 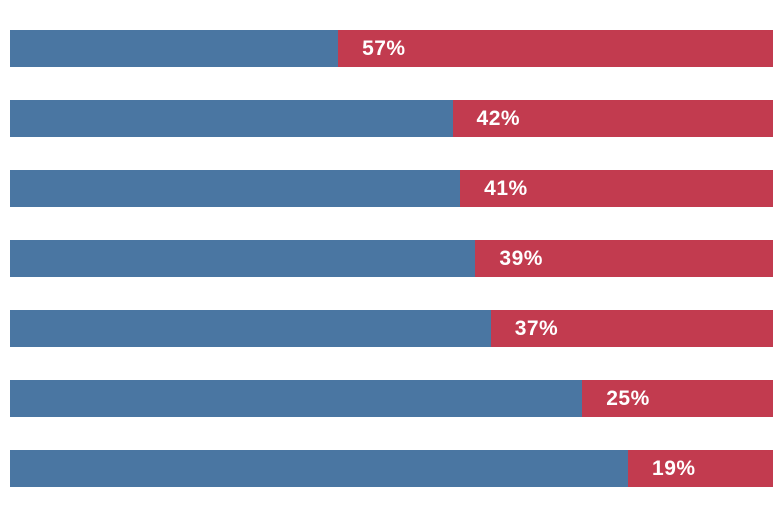 I want to click on bar-segment-right: 25%, so click(x=677, y=398).